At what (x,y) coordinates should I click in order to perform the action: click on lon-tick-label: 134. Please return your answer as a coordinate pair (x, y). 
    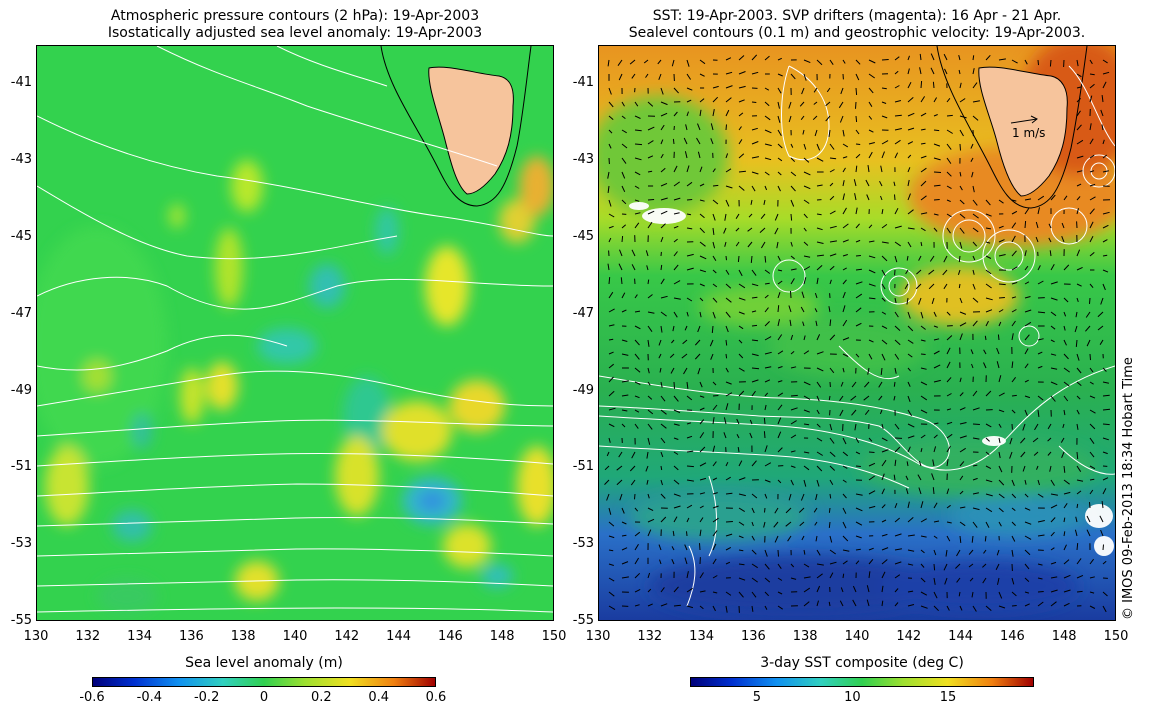
    Looking at the image, I should click on (701, 636).